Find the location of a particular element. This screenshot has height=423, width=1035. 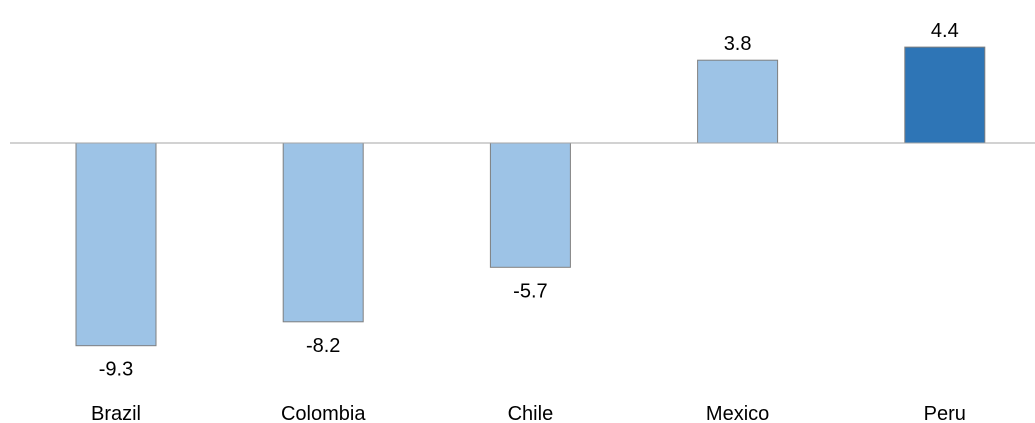

data-label-colombia: -8.2 is located at coordinates (323, 346).